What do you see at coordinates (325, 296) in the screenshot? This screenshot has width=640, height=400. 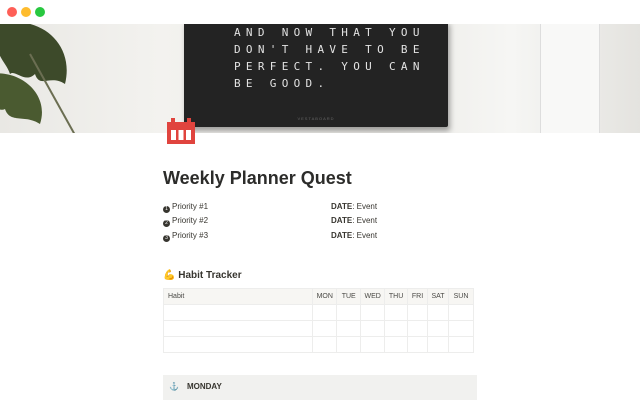 I see `column-header: MON` at bounding box center [325, 296].